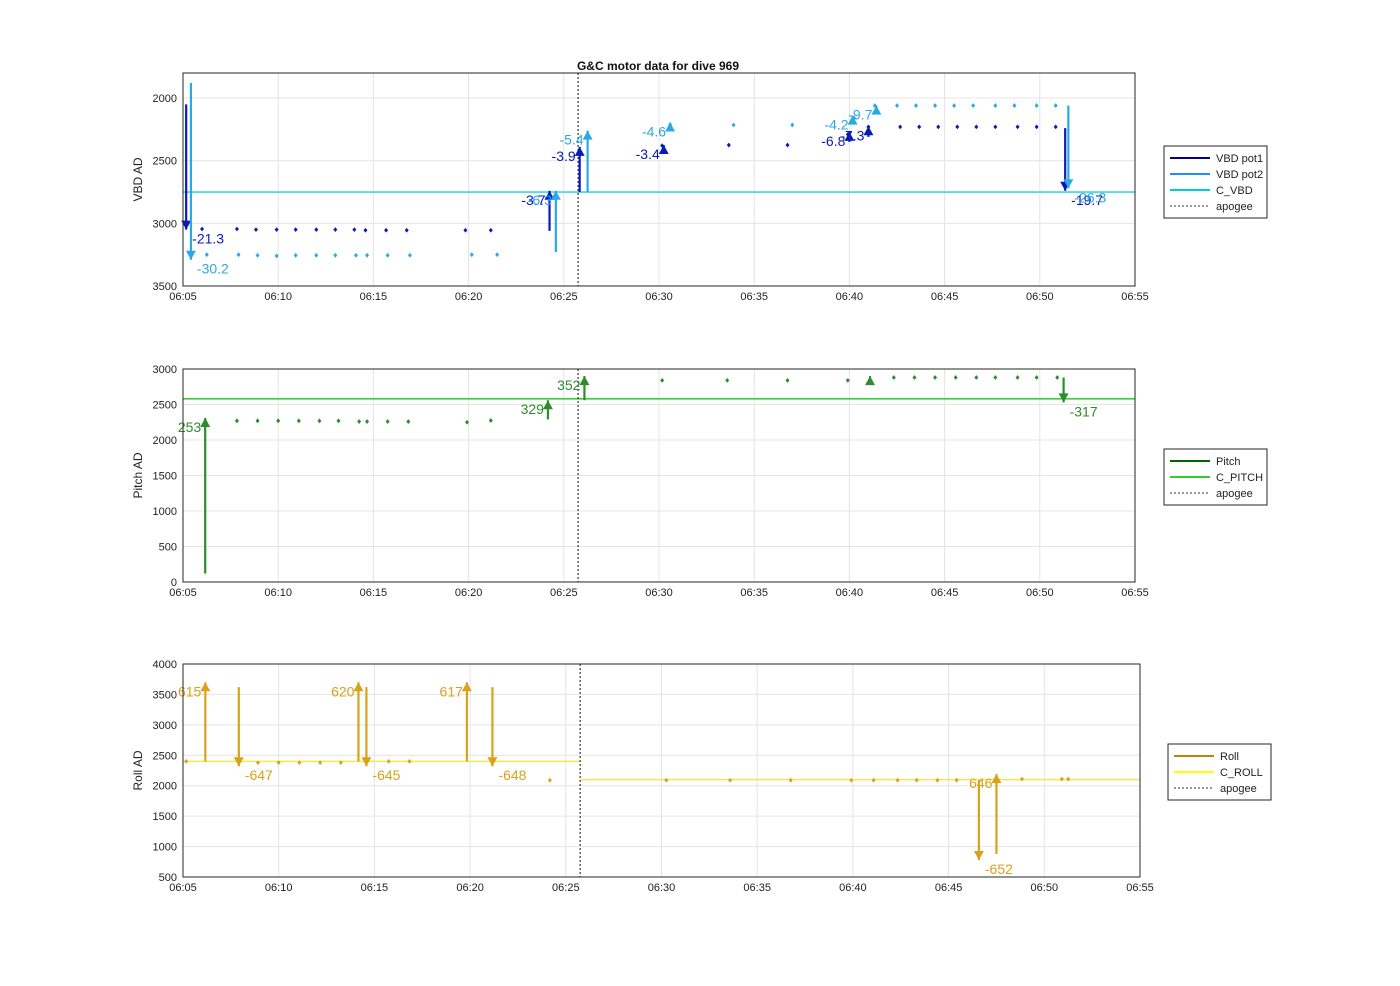 The image size is (1400, 986). I want to click on y-axis-label: Pitch AD, so click(138, 475).